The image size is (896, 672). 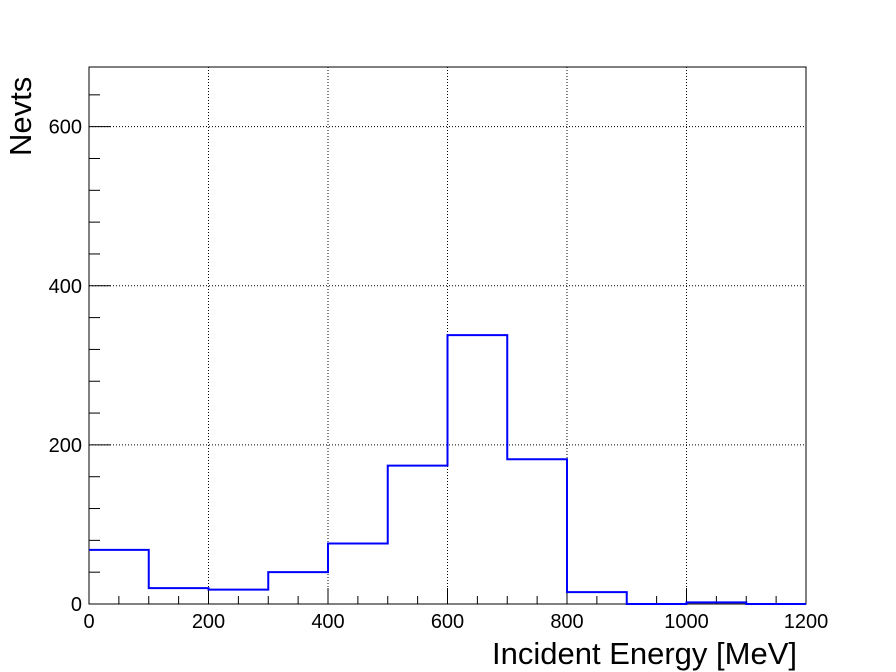 I want to click on y-axis-title: Nevts, so click(x=20, y=116).